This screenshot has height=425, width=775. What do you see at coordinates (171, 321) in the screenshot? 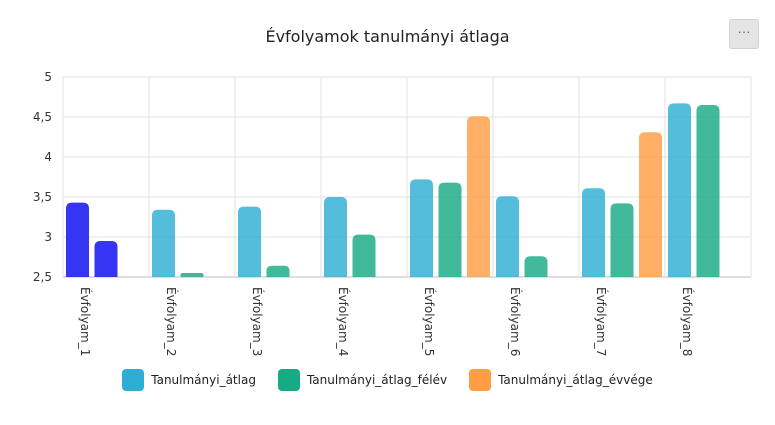
I see `x-tick-label: Évfolyam_2` at bounding box center [171, 321].